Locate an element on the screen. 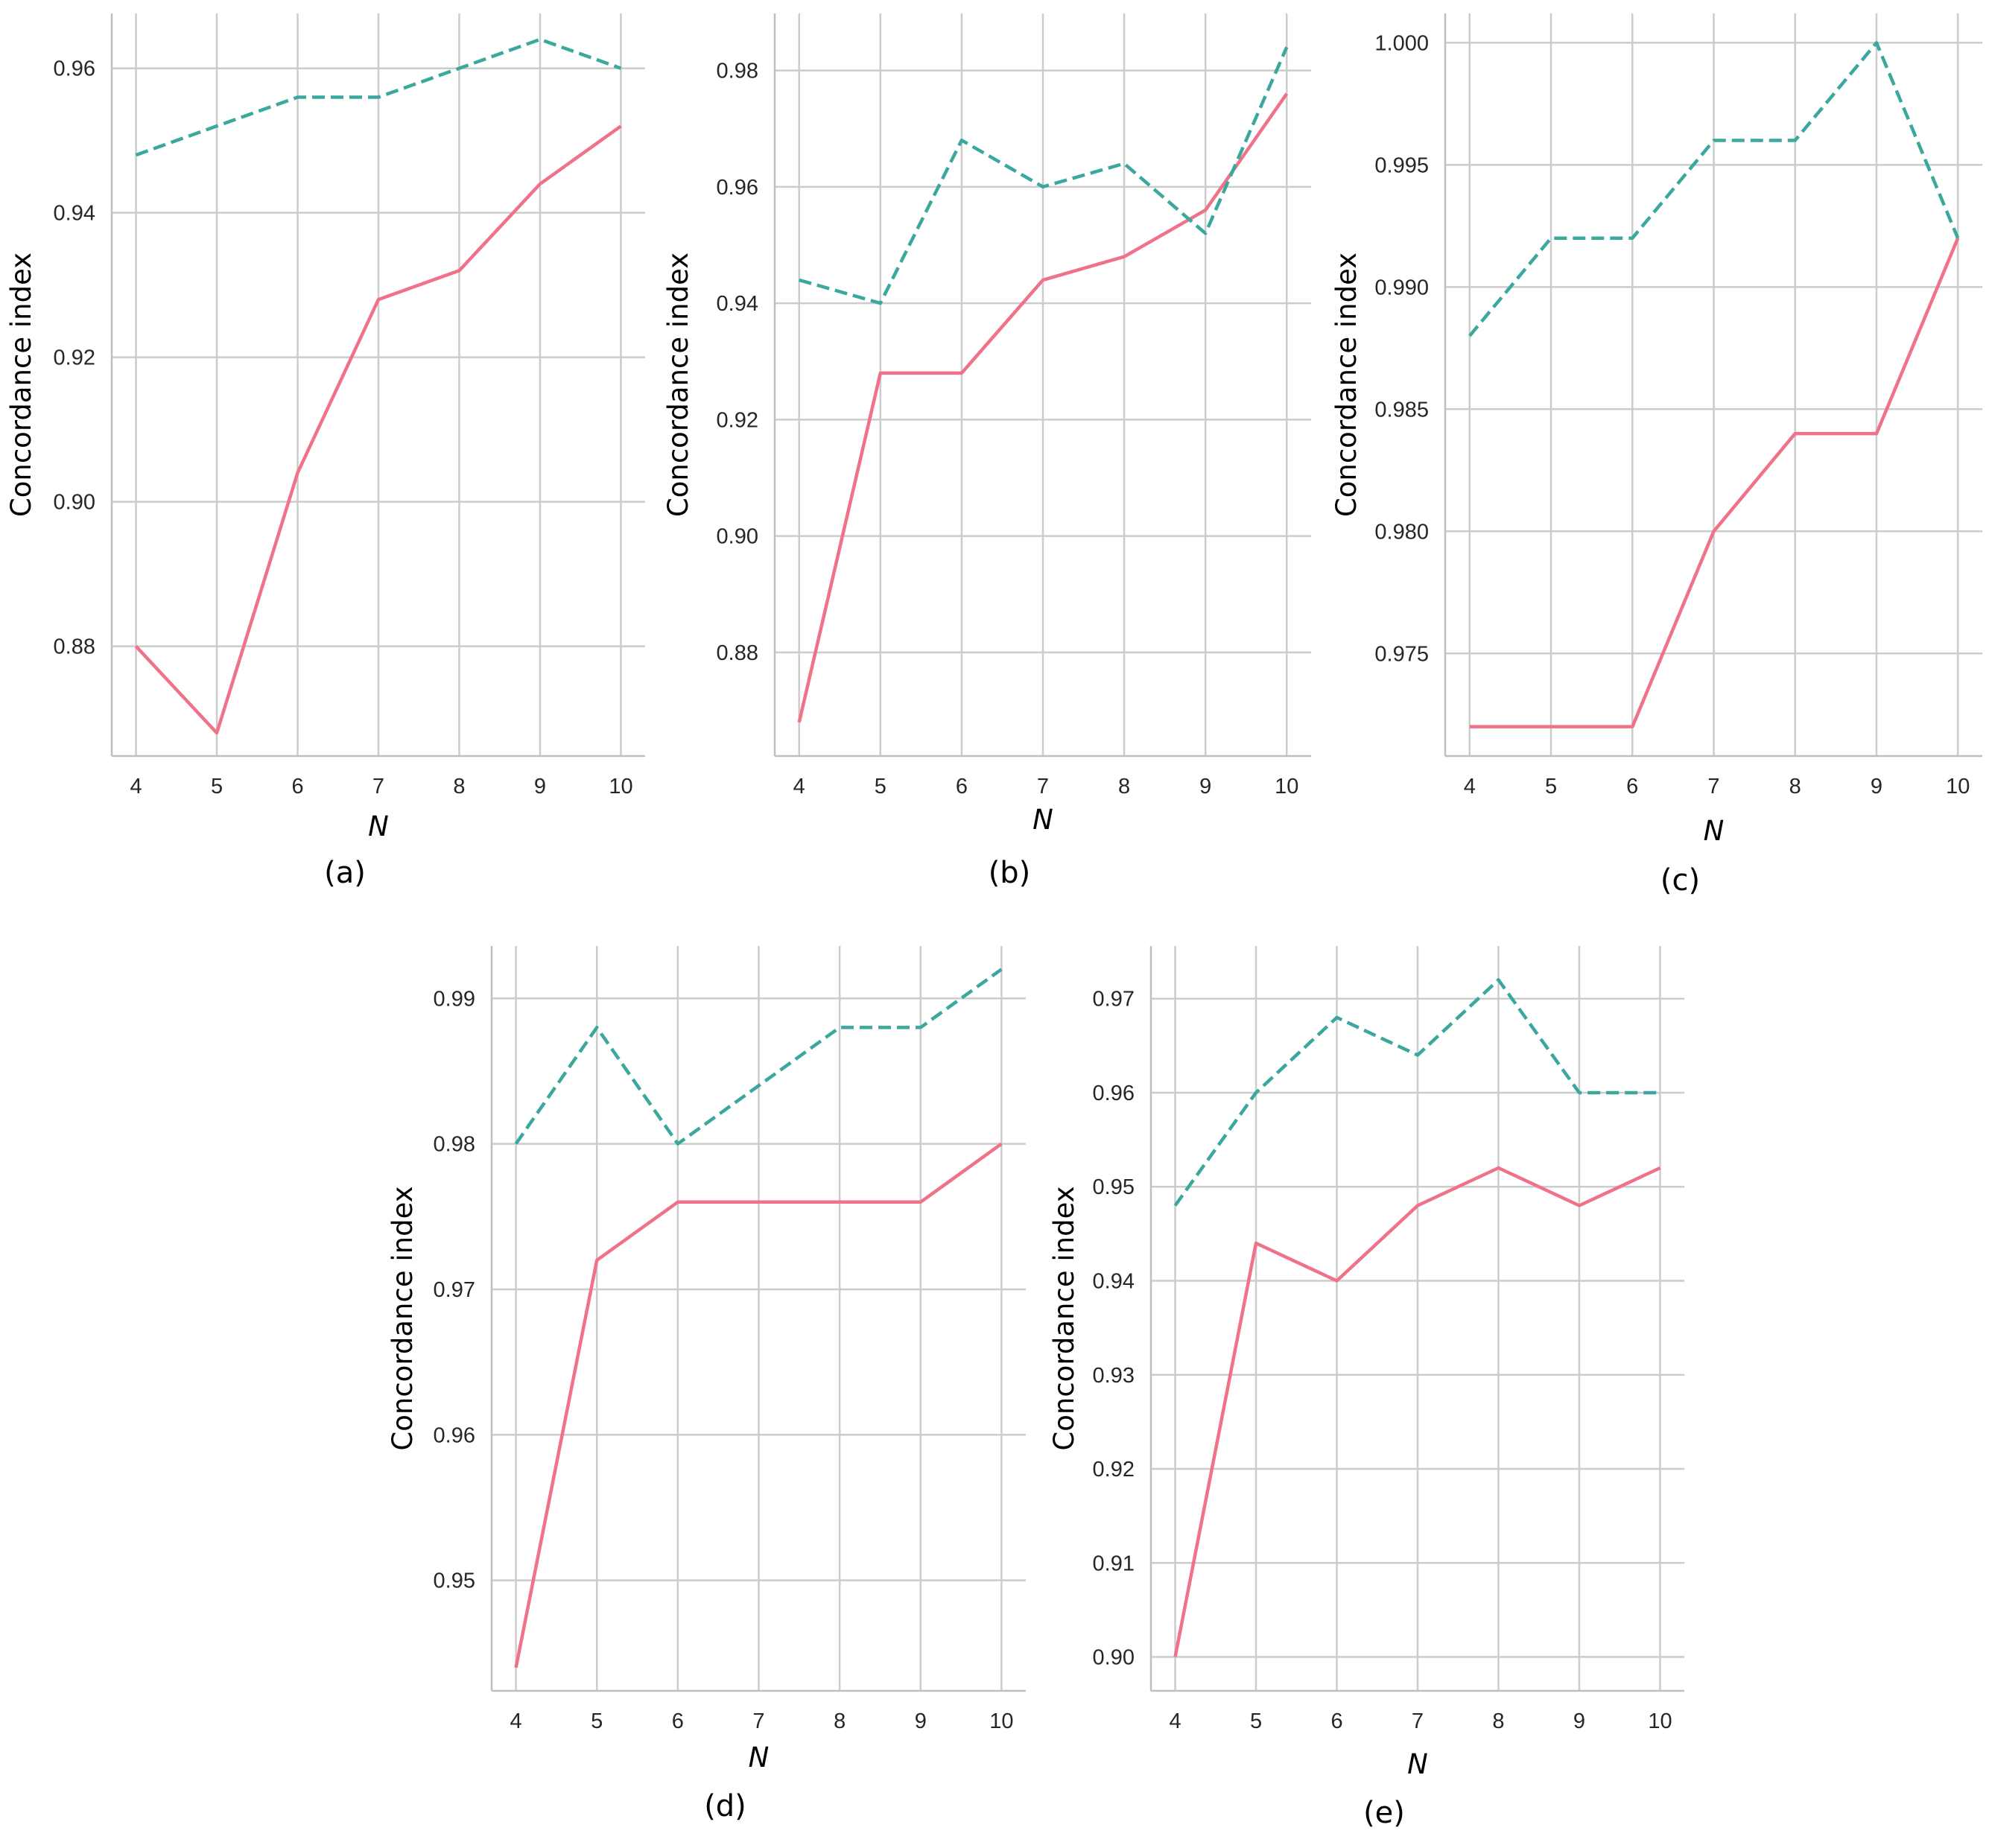 Image resolution: width=1989 pixels, height=1848 pixels. panel-e-ylabel: Concordance index is located at coordinates (1064, 1318).